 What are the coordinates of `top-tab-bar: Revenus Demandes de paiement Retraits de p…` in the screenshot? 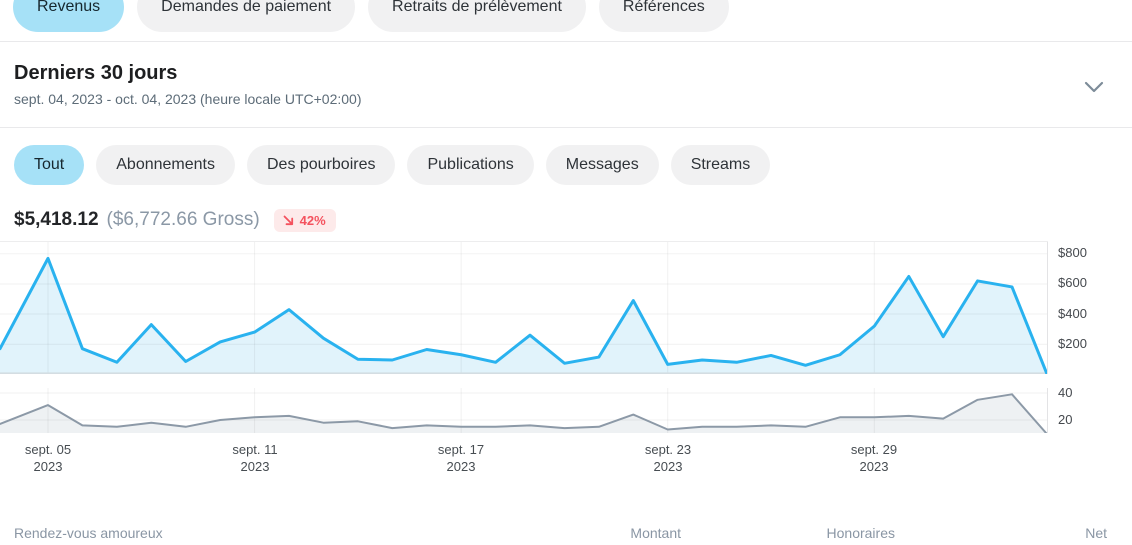 It's located at (371, 16).